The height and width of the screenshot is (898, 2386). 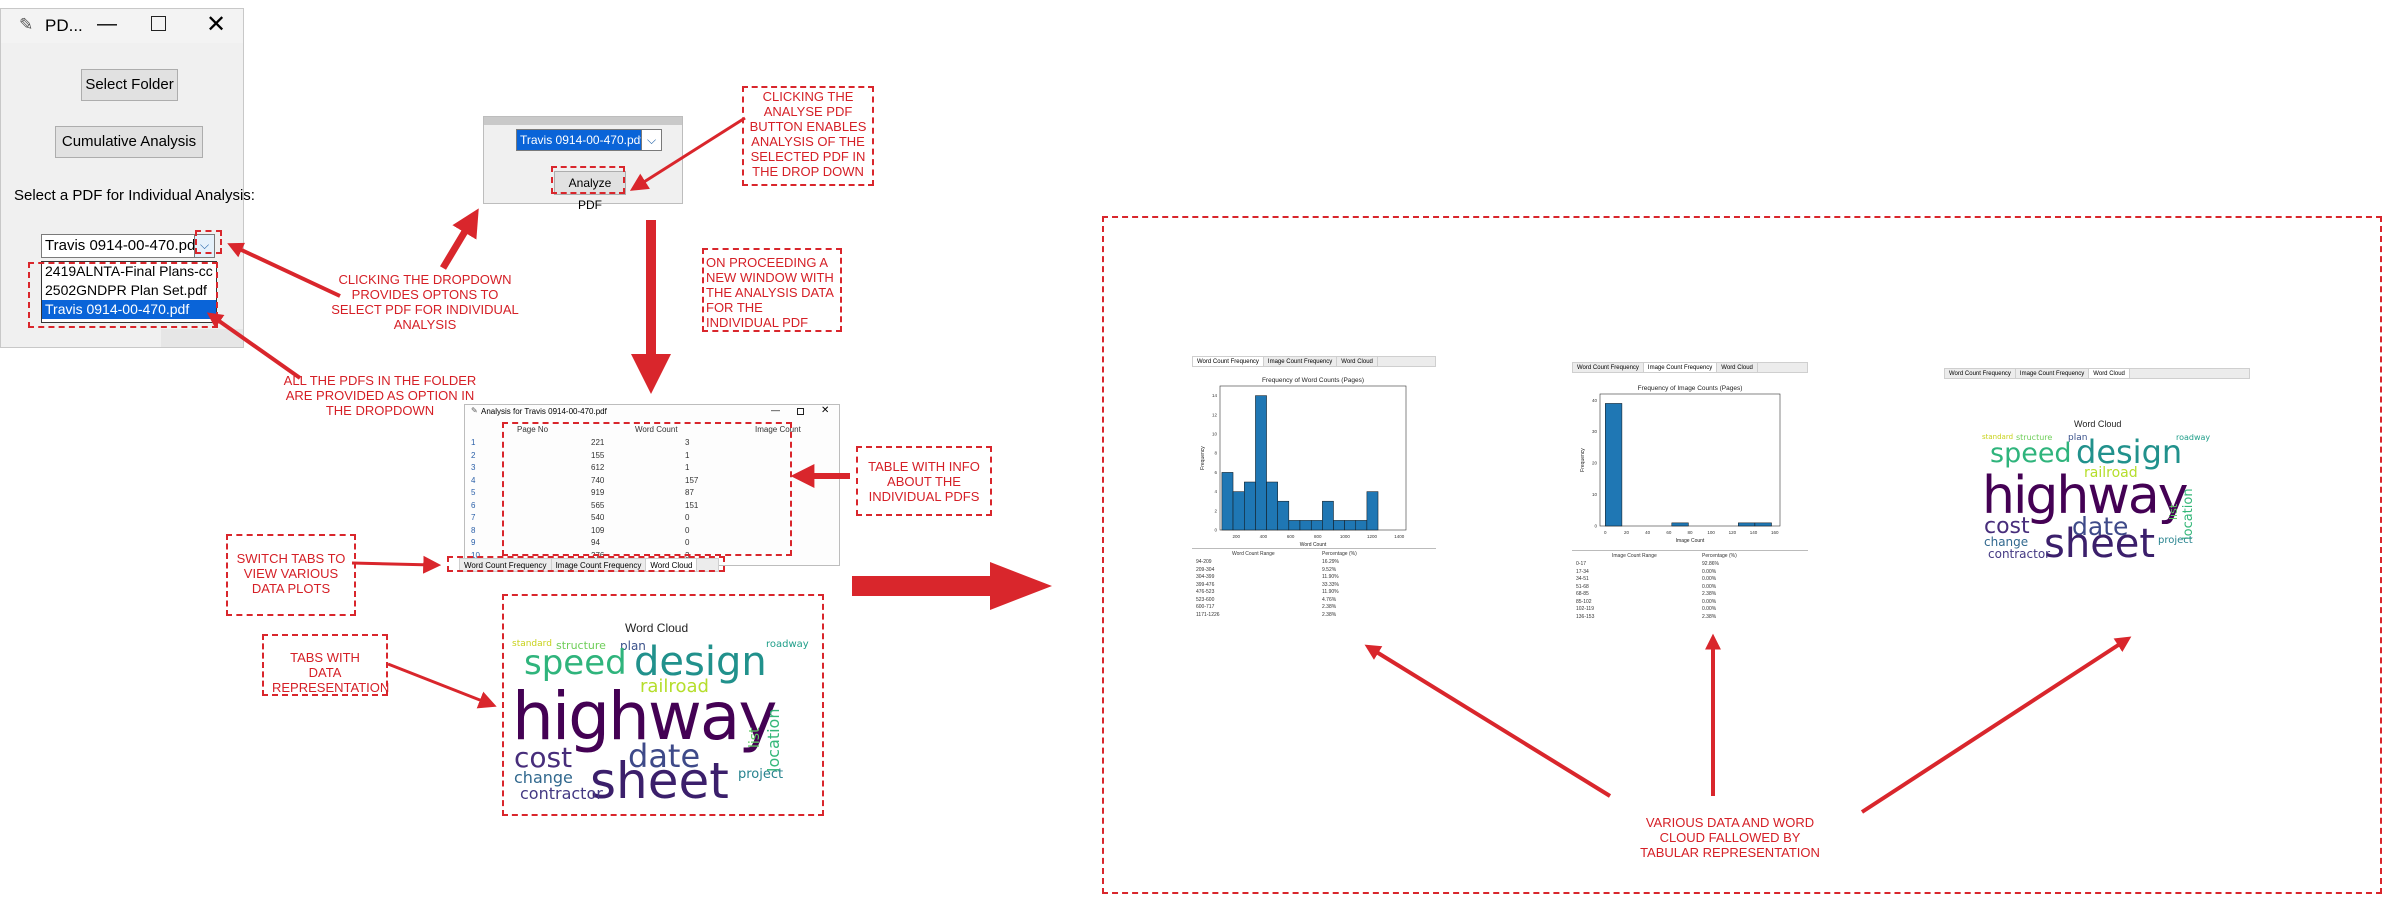 I want to click on x-tick-label: 120, so click(x=1733, y=532).